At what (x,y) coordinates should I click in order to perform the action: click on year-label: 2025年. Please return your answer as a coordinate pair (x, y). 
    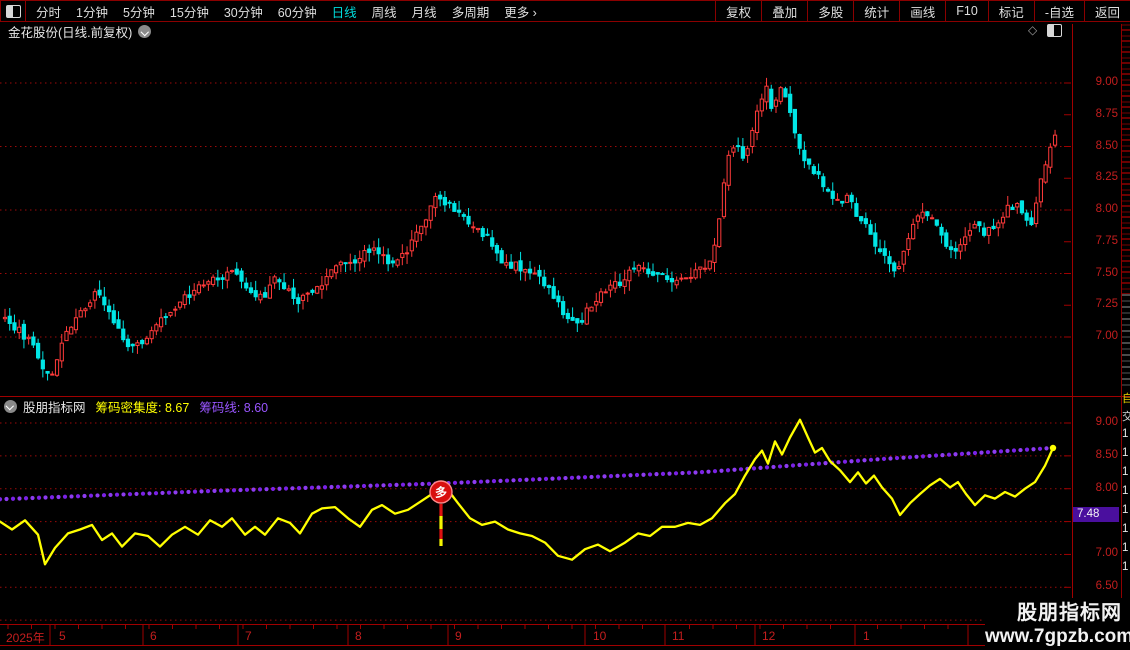
    Looking at the image, I should click on (25, 638).